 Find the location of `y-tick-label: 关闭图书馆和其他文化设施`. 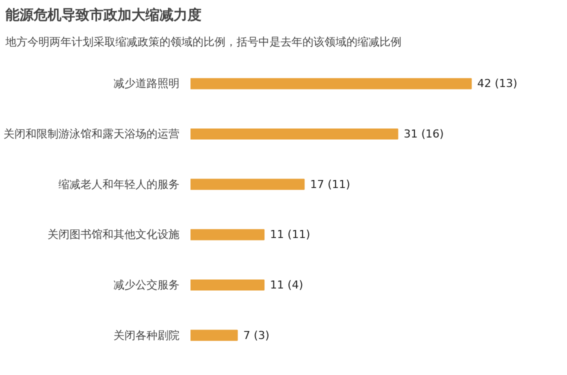

y-tick-label: 关闭图书馆和其他文化设施 is located at coordinates (114, 235).